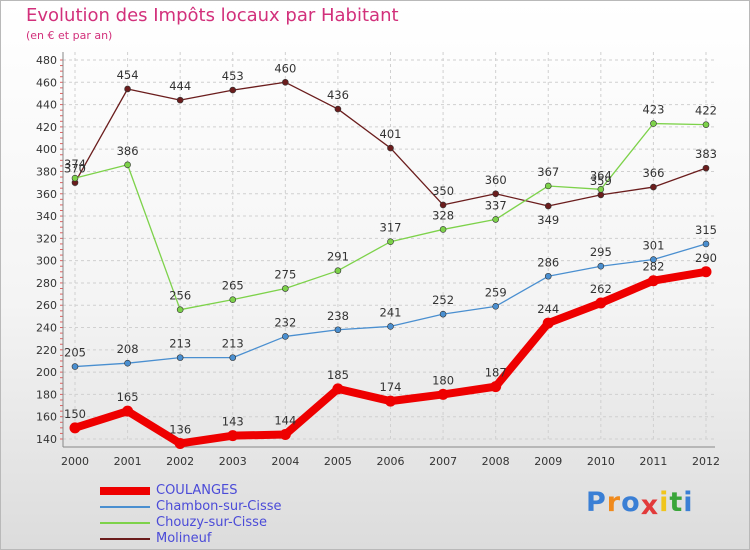 The image size is (750, 550). Describe the element at coordinates (46, 127) in the screenshot. I see `y-tick-label: 420` at that location.